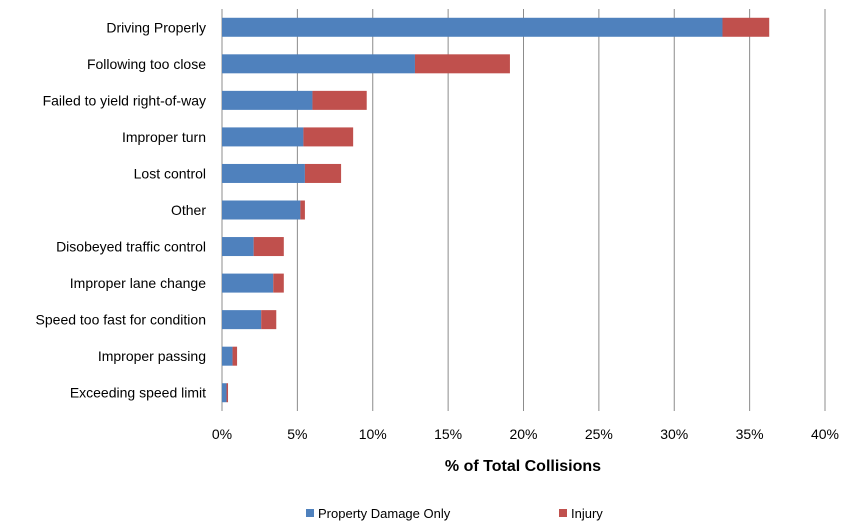 The height and width of the screenshot is (528, 842). What do you see at coordinates (587, 513) in the screenshot?
I see `legend-label-injury: Injury` at bounding box center [587, 513].